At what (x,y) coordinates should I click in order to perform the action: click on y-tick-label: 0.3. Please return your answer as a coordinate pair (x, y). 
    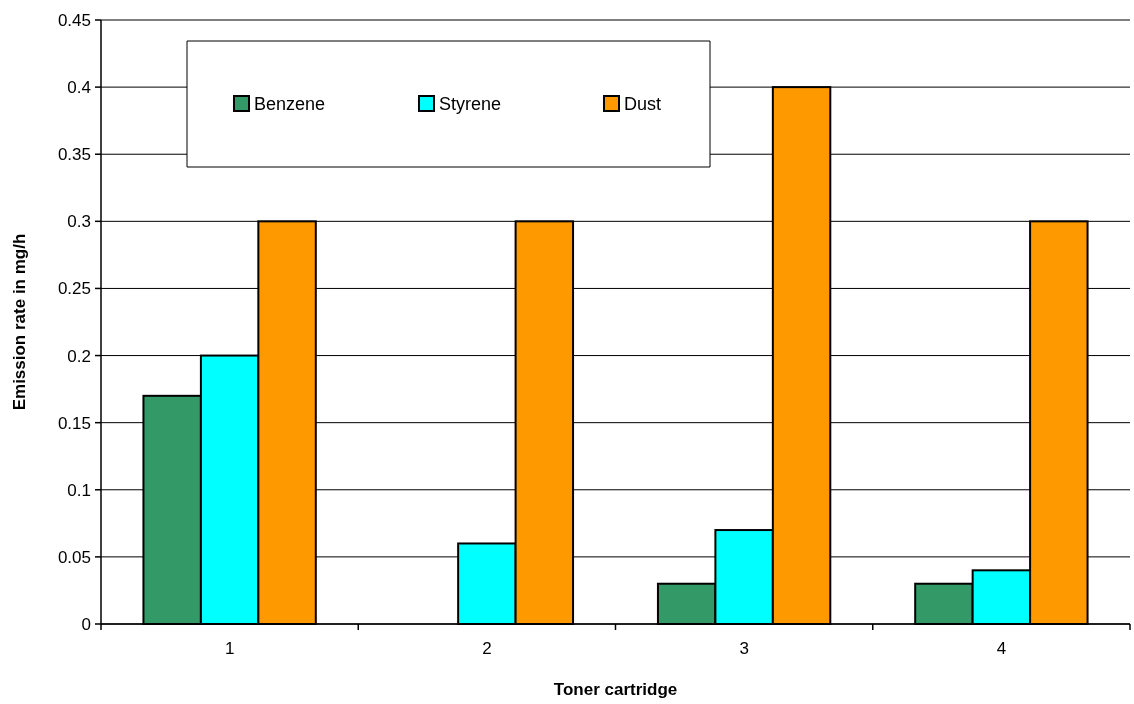
    Looking at the image, I should click on (79, 222).